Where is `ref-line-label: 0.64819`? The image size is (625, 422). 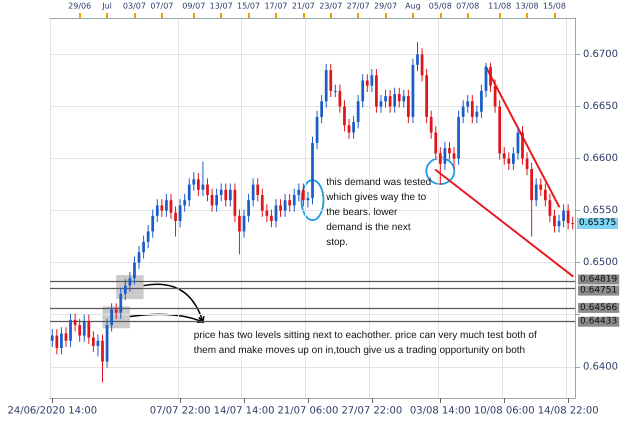
ref-line-label: 0.64819 is located at coordinates (599, 279).